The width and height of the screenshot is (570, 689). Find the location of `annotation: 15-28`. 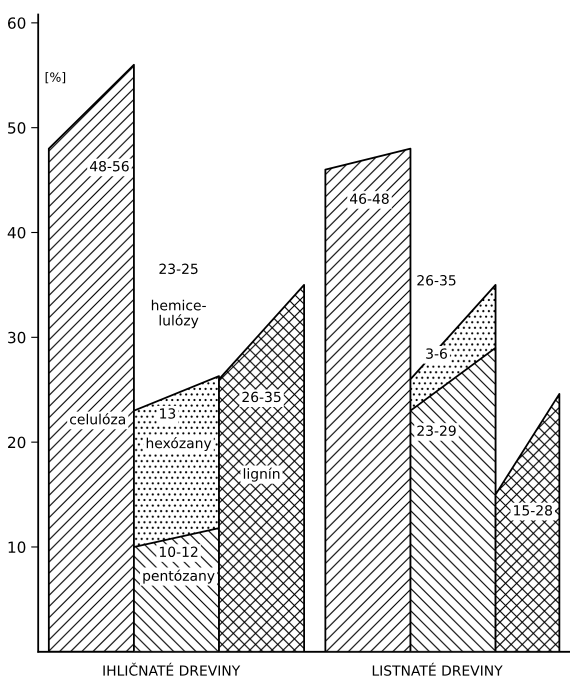

annotation: 15-28 is located at coordinates (533, 510).